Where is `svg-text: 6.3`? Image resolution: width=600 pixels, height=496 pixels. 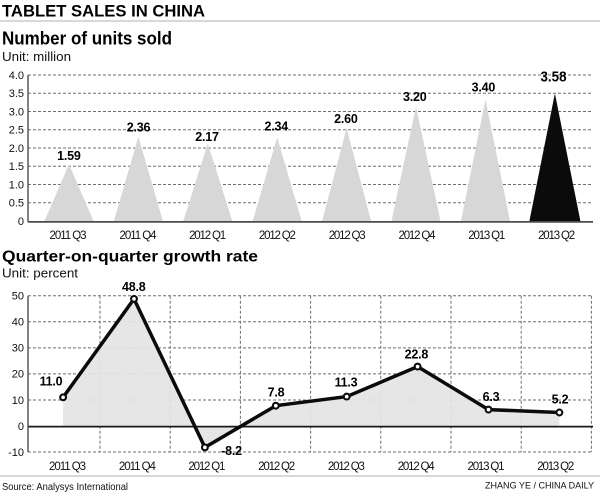 svg-text: 6.3 is located at coordinates (491, 397).